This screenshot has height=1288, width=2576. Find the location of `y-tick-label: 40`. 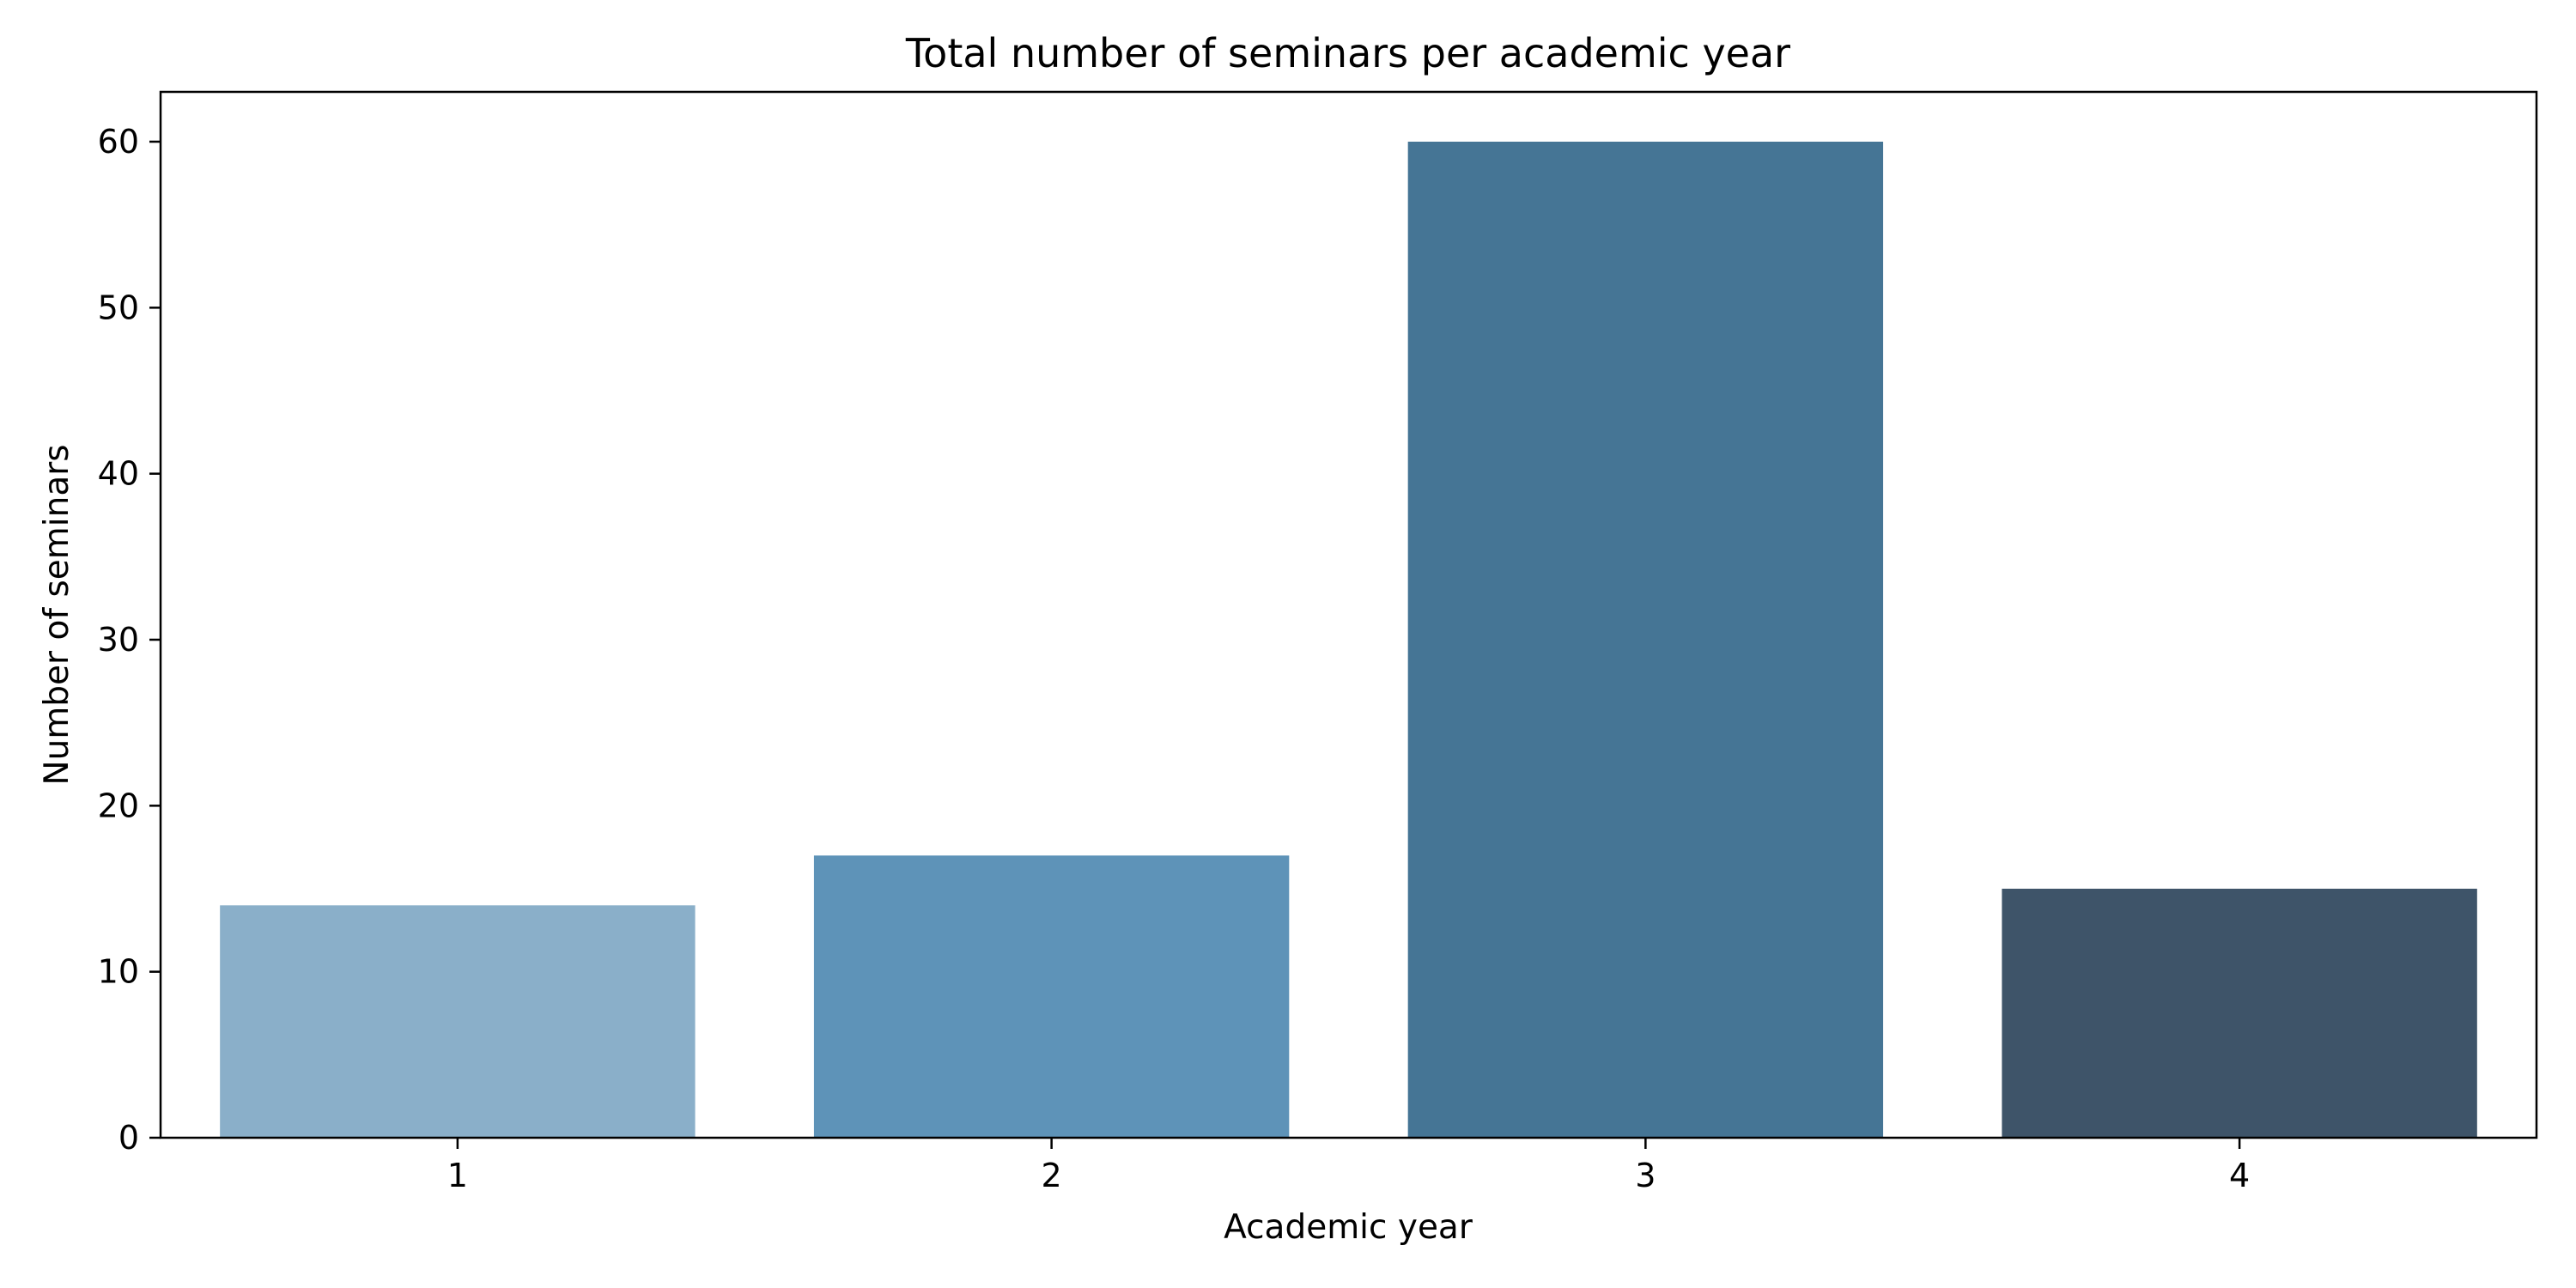

y-tick-label: 40 is located at coordinates (118, 474).